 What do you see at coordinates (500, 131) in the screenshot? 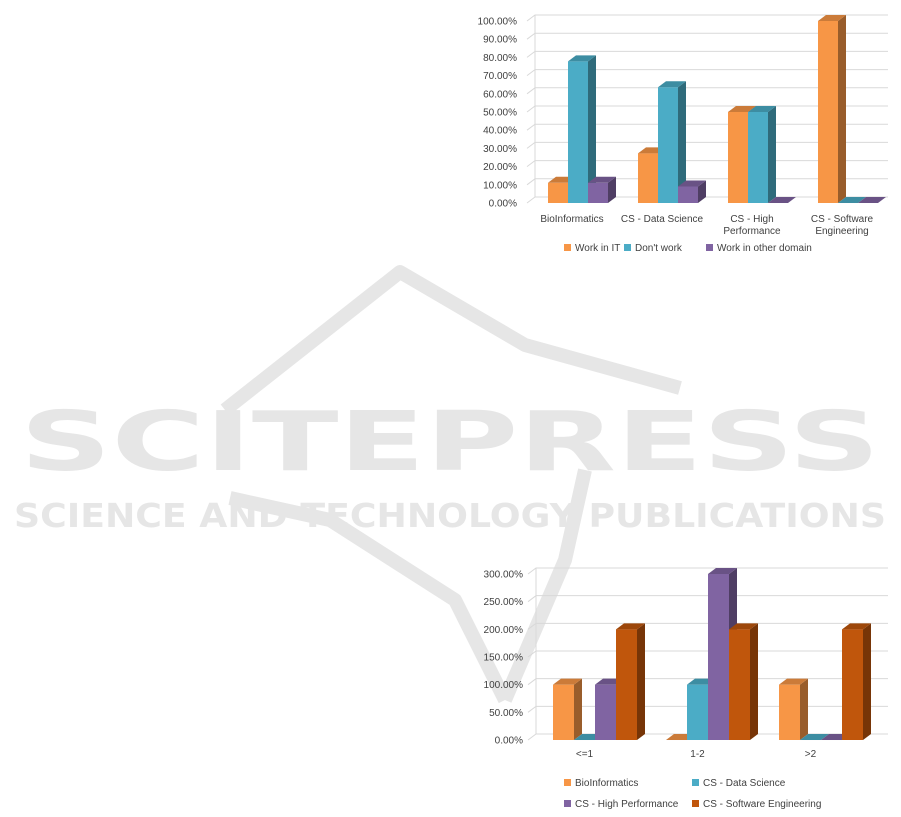
I see `y-tick-label: 40.00%` at bounding box center [500, 131].